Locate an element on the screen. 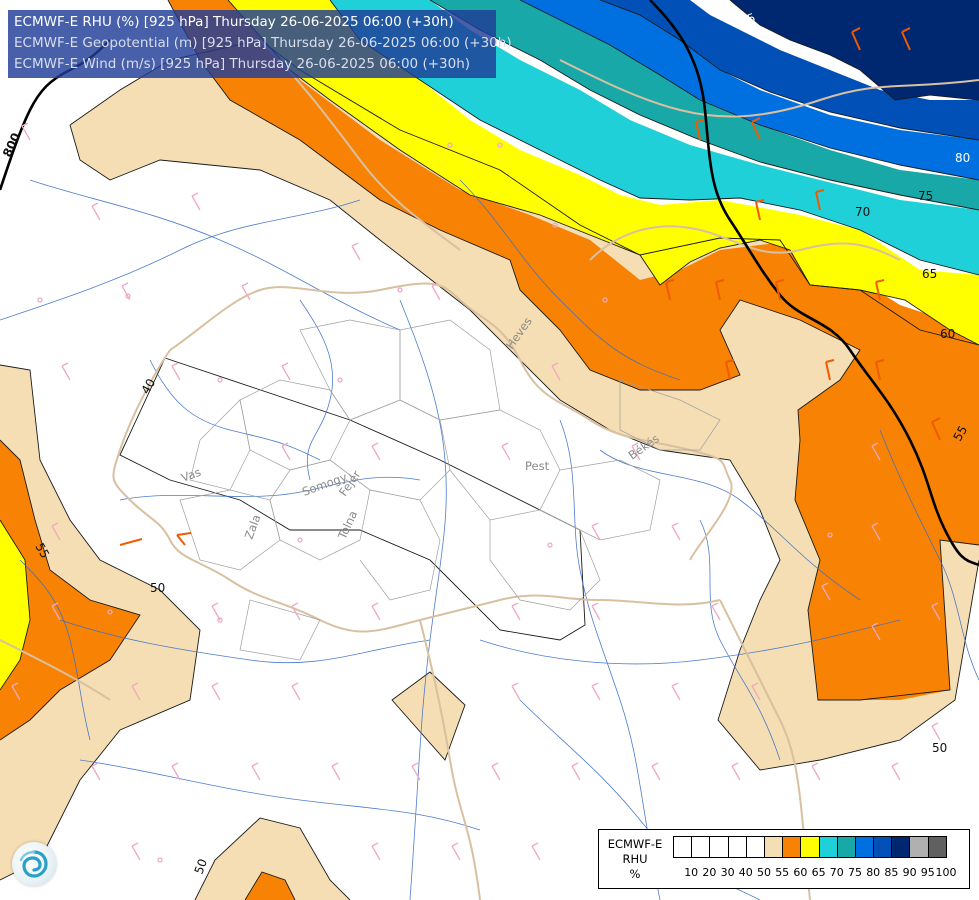 This screenshot has height=900, width=979. contour-label-50-left: 50 is located at coordinates (157, 588).